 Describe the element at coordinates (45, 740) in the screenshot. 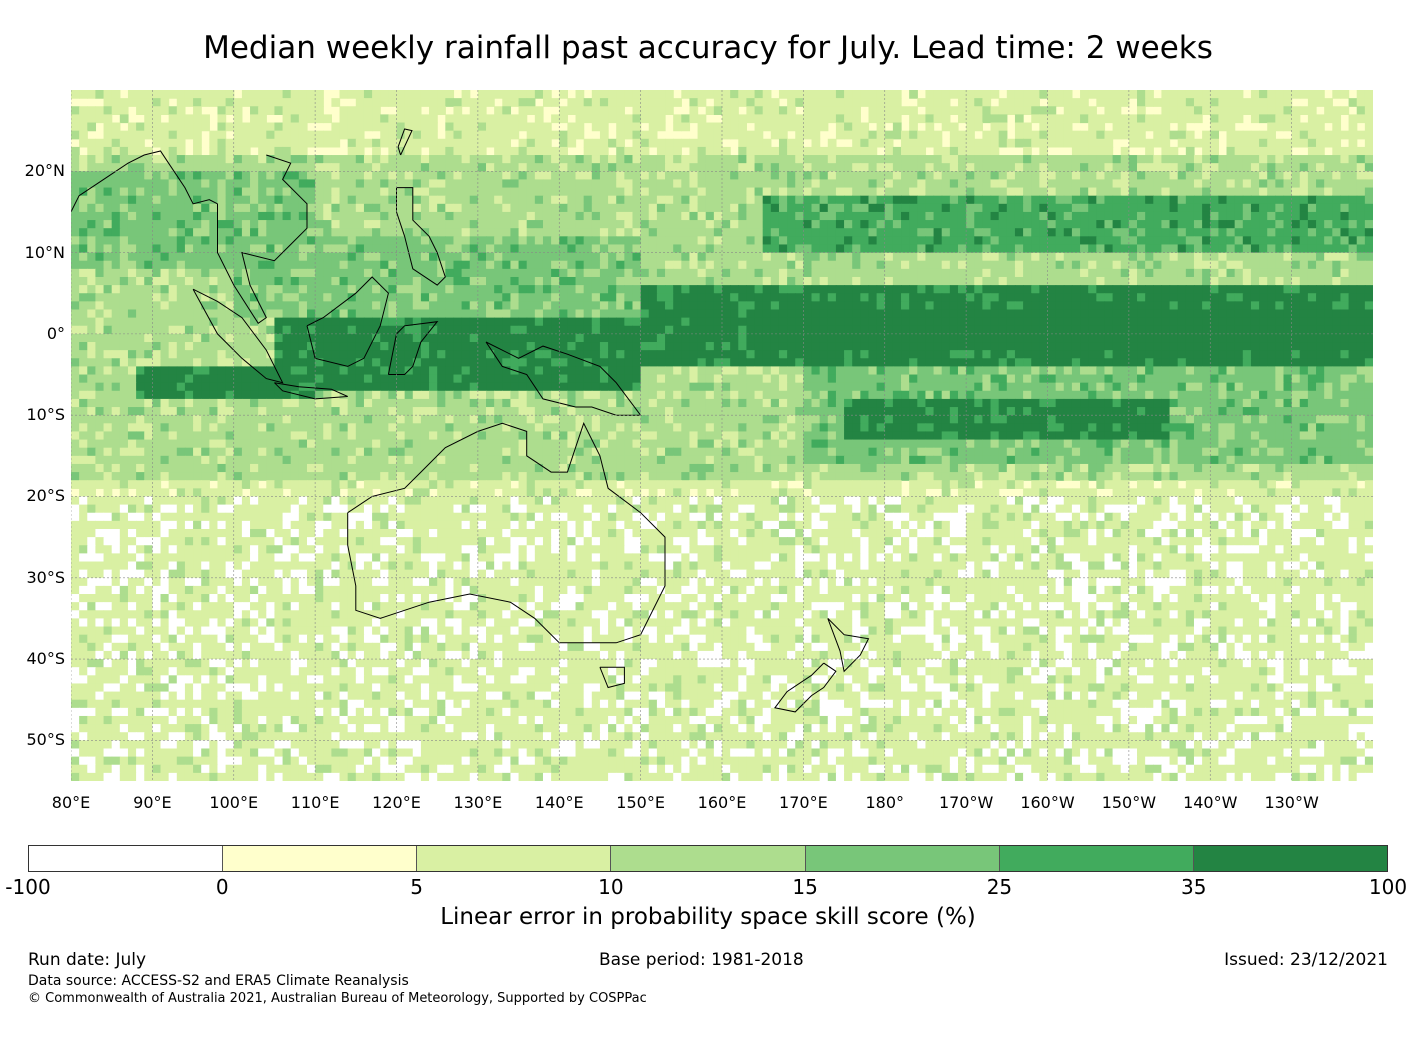

I see `latitude-label: 50°S` at that location.